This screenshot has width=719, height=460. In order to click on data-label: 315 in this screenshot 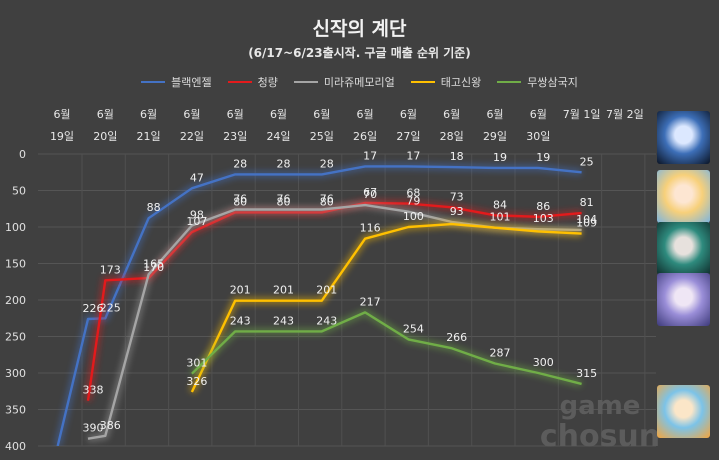, I will do `click(586, 373)`.